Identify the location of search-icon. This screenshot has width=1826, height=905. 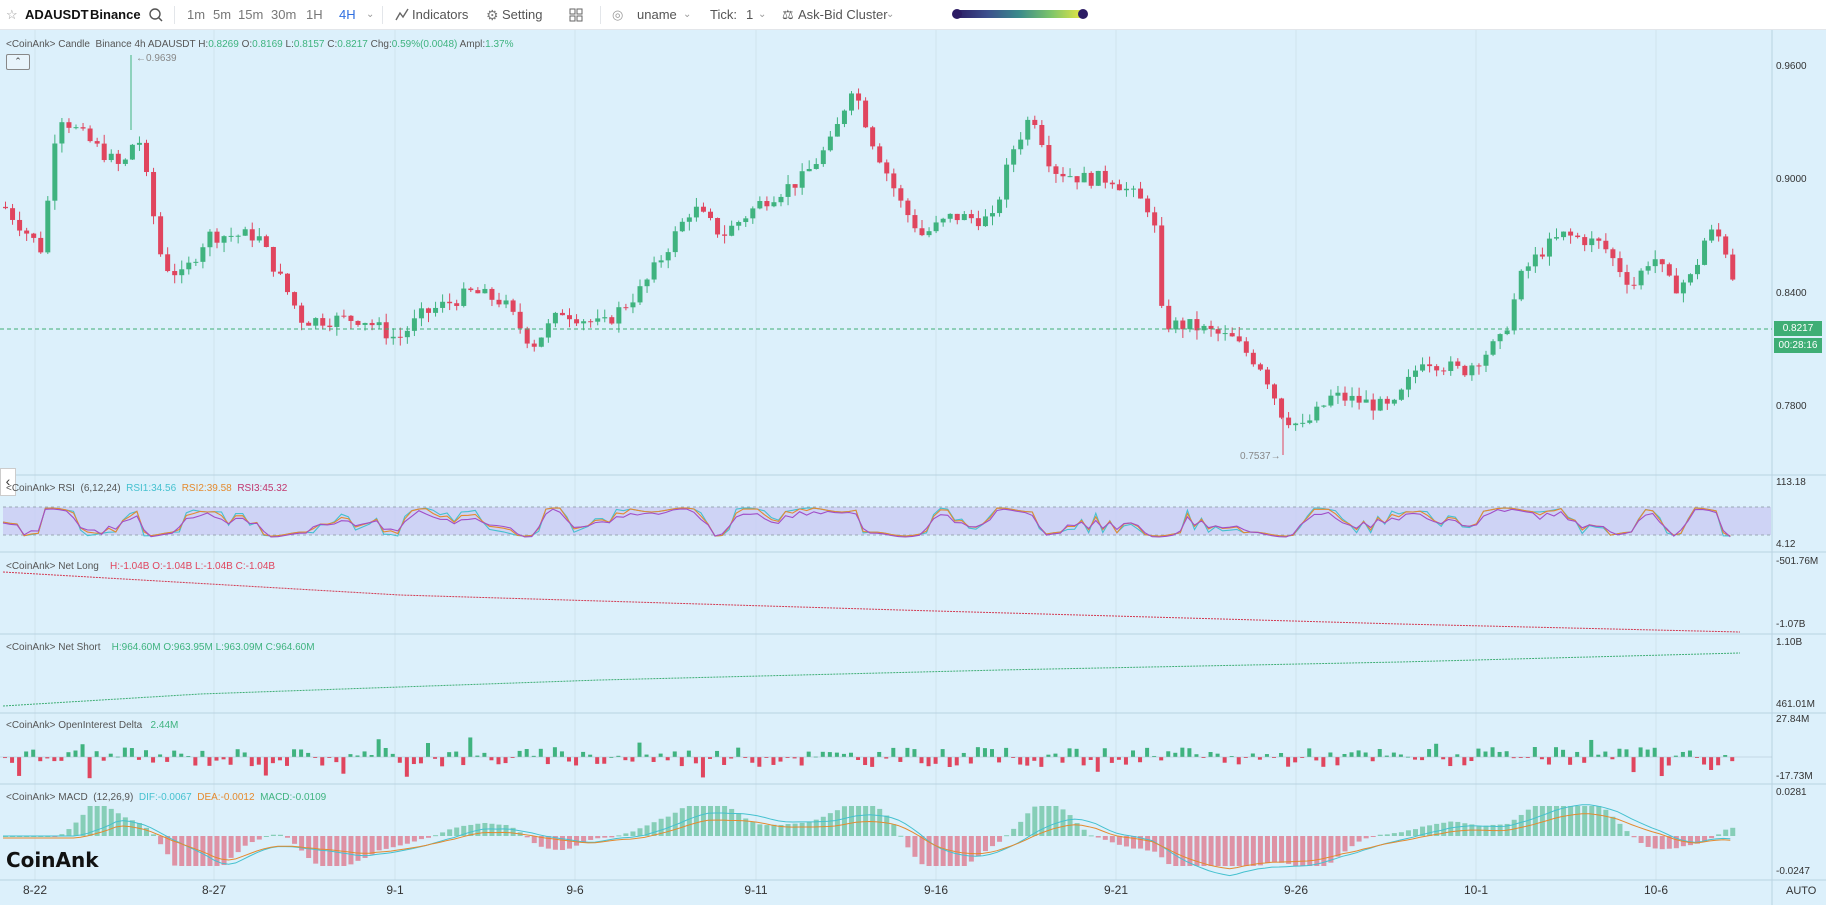
(156, 15).